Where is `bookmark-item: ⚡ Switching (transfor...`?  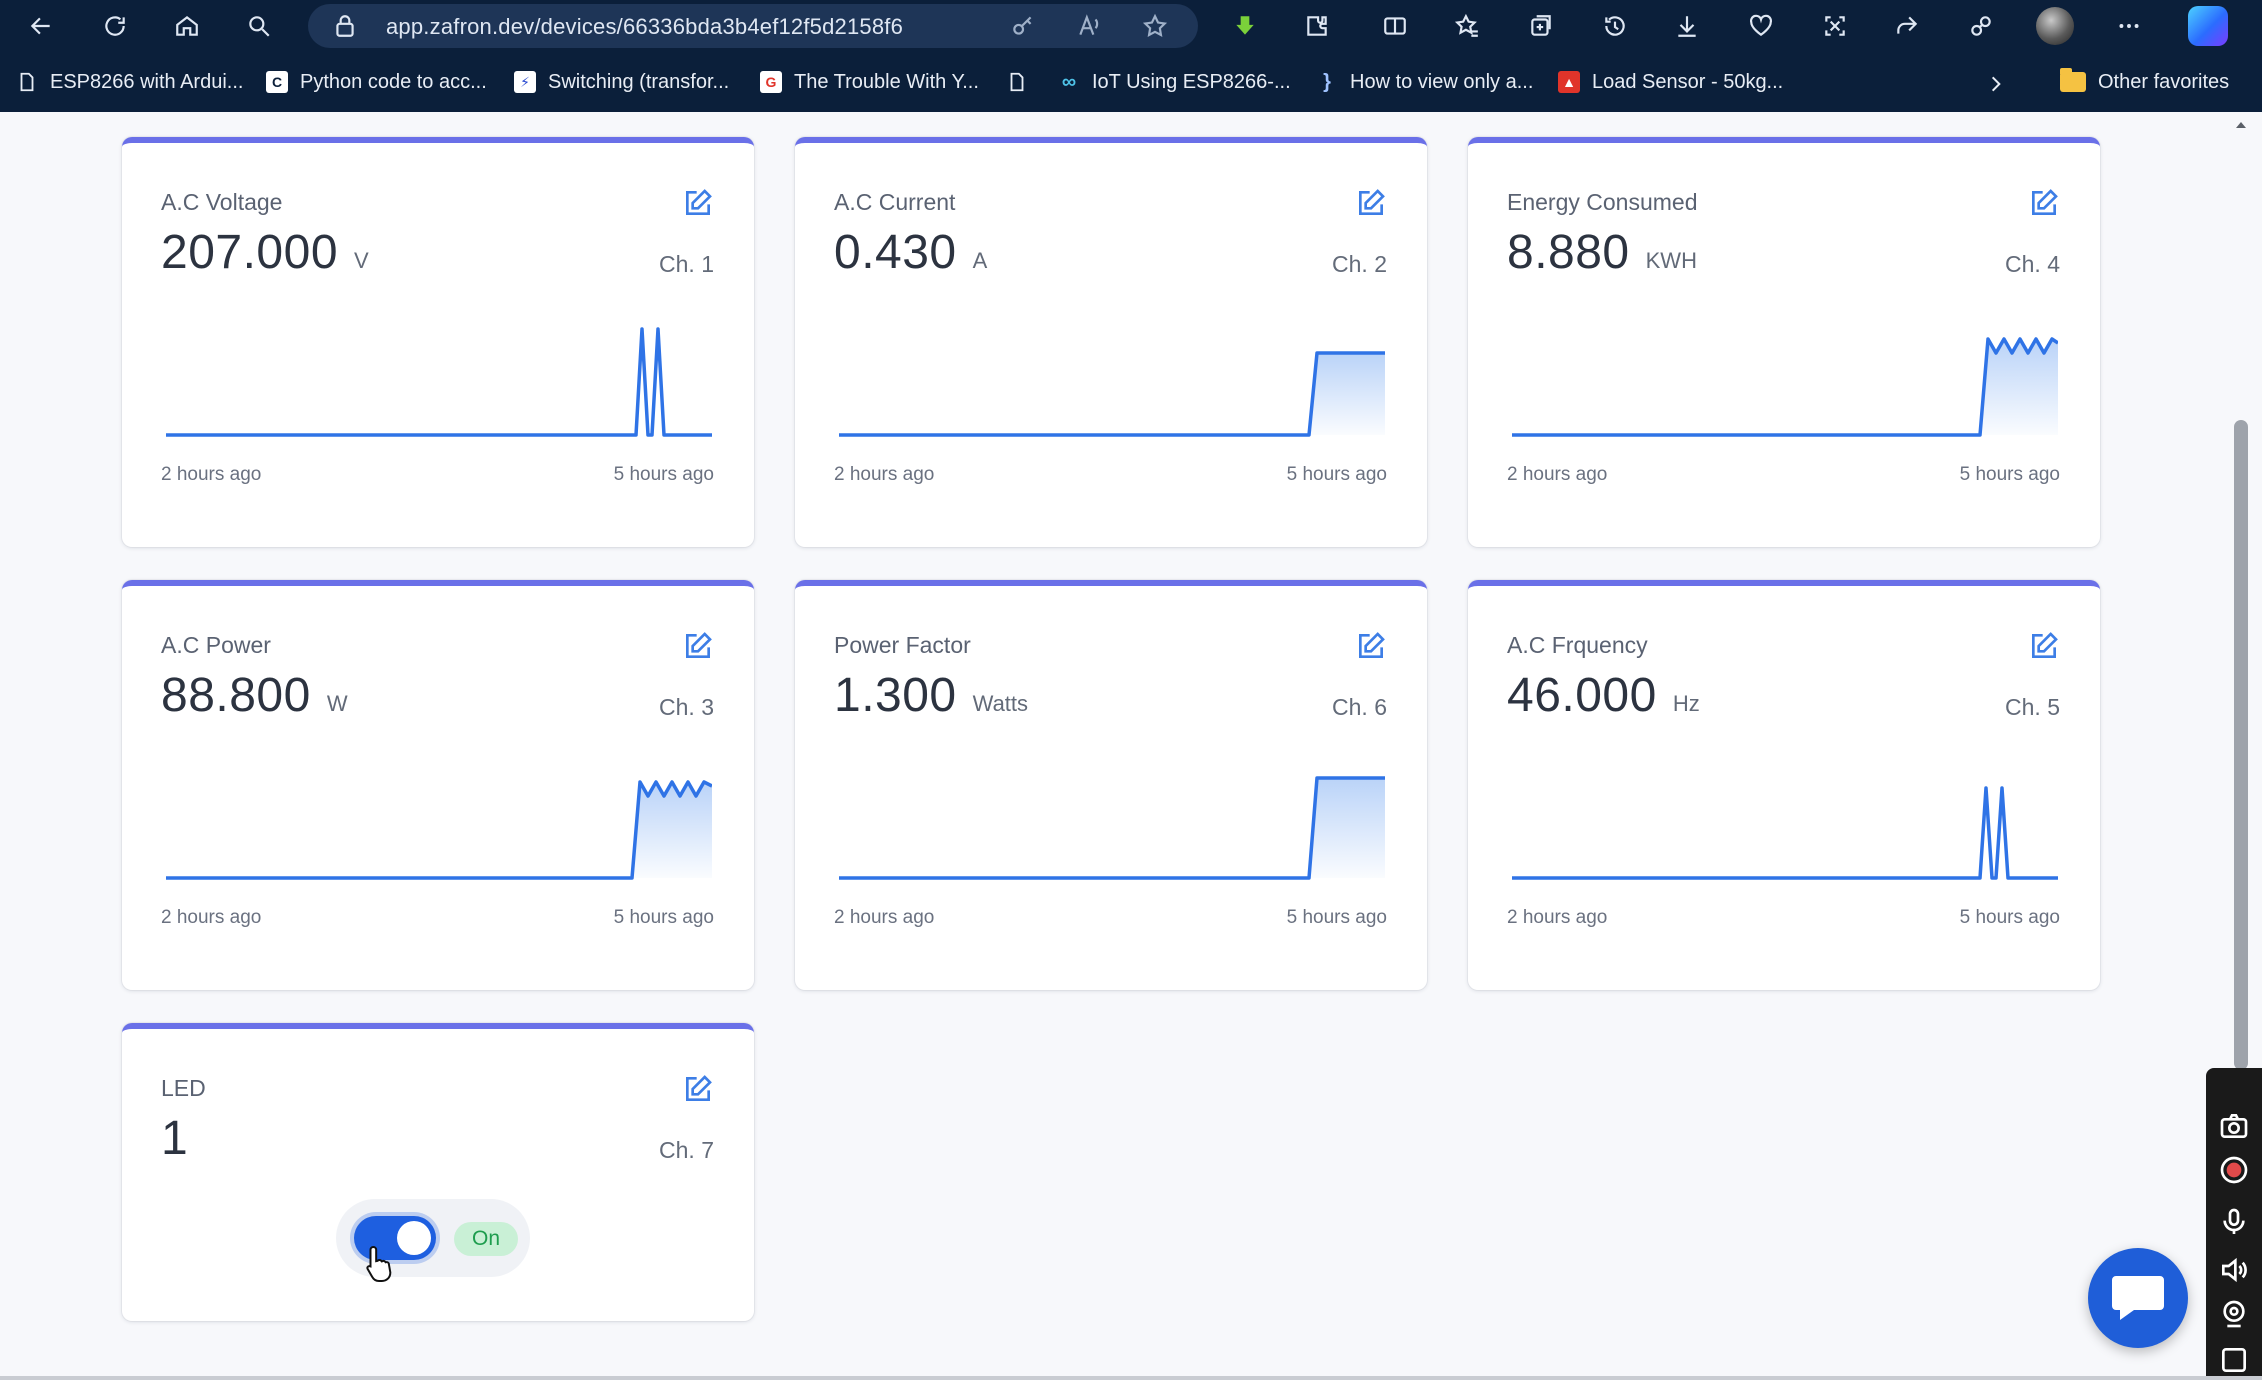 bookmark-item: ⚡ Switching (transfor... is located at coordinates (621, 82).